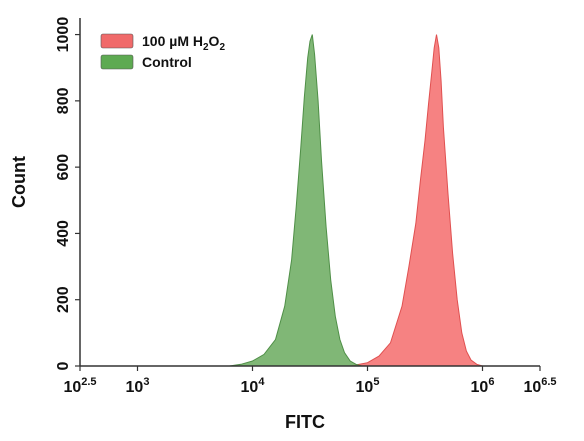 The height and width of the screenshot is (441, 584). Describe the element at coordinates (19, 182) in the screenshot. I see `y-axis-title: Count` at that location.